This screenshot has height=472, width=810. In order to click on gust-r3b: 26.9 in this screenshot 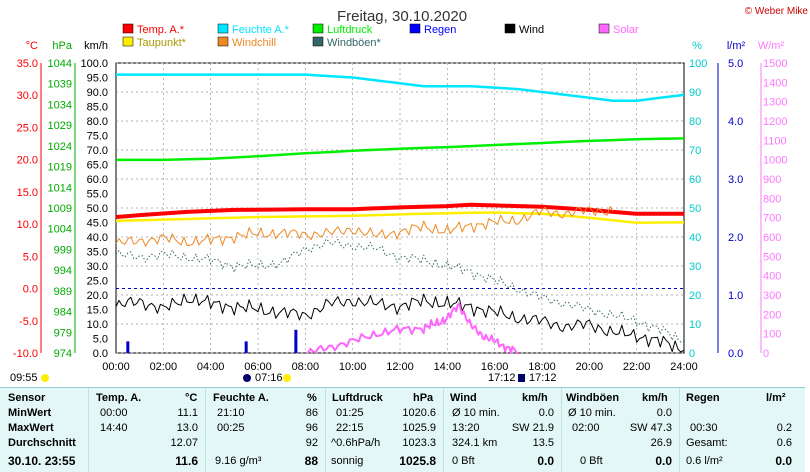, I will do `click(661, 443)`.